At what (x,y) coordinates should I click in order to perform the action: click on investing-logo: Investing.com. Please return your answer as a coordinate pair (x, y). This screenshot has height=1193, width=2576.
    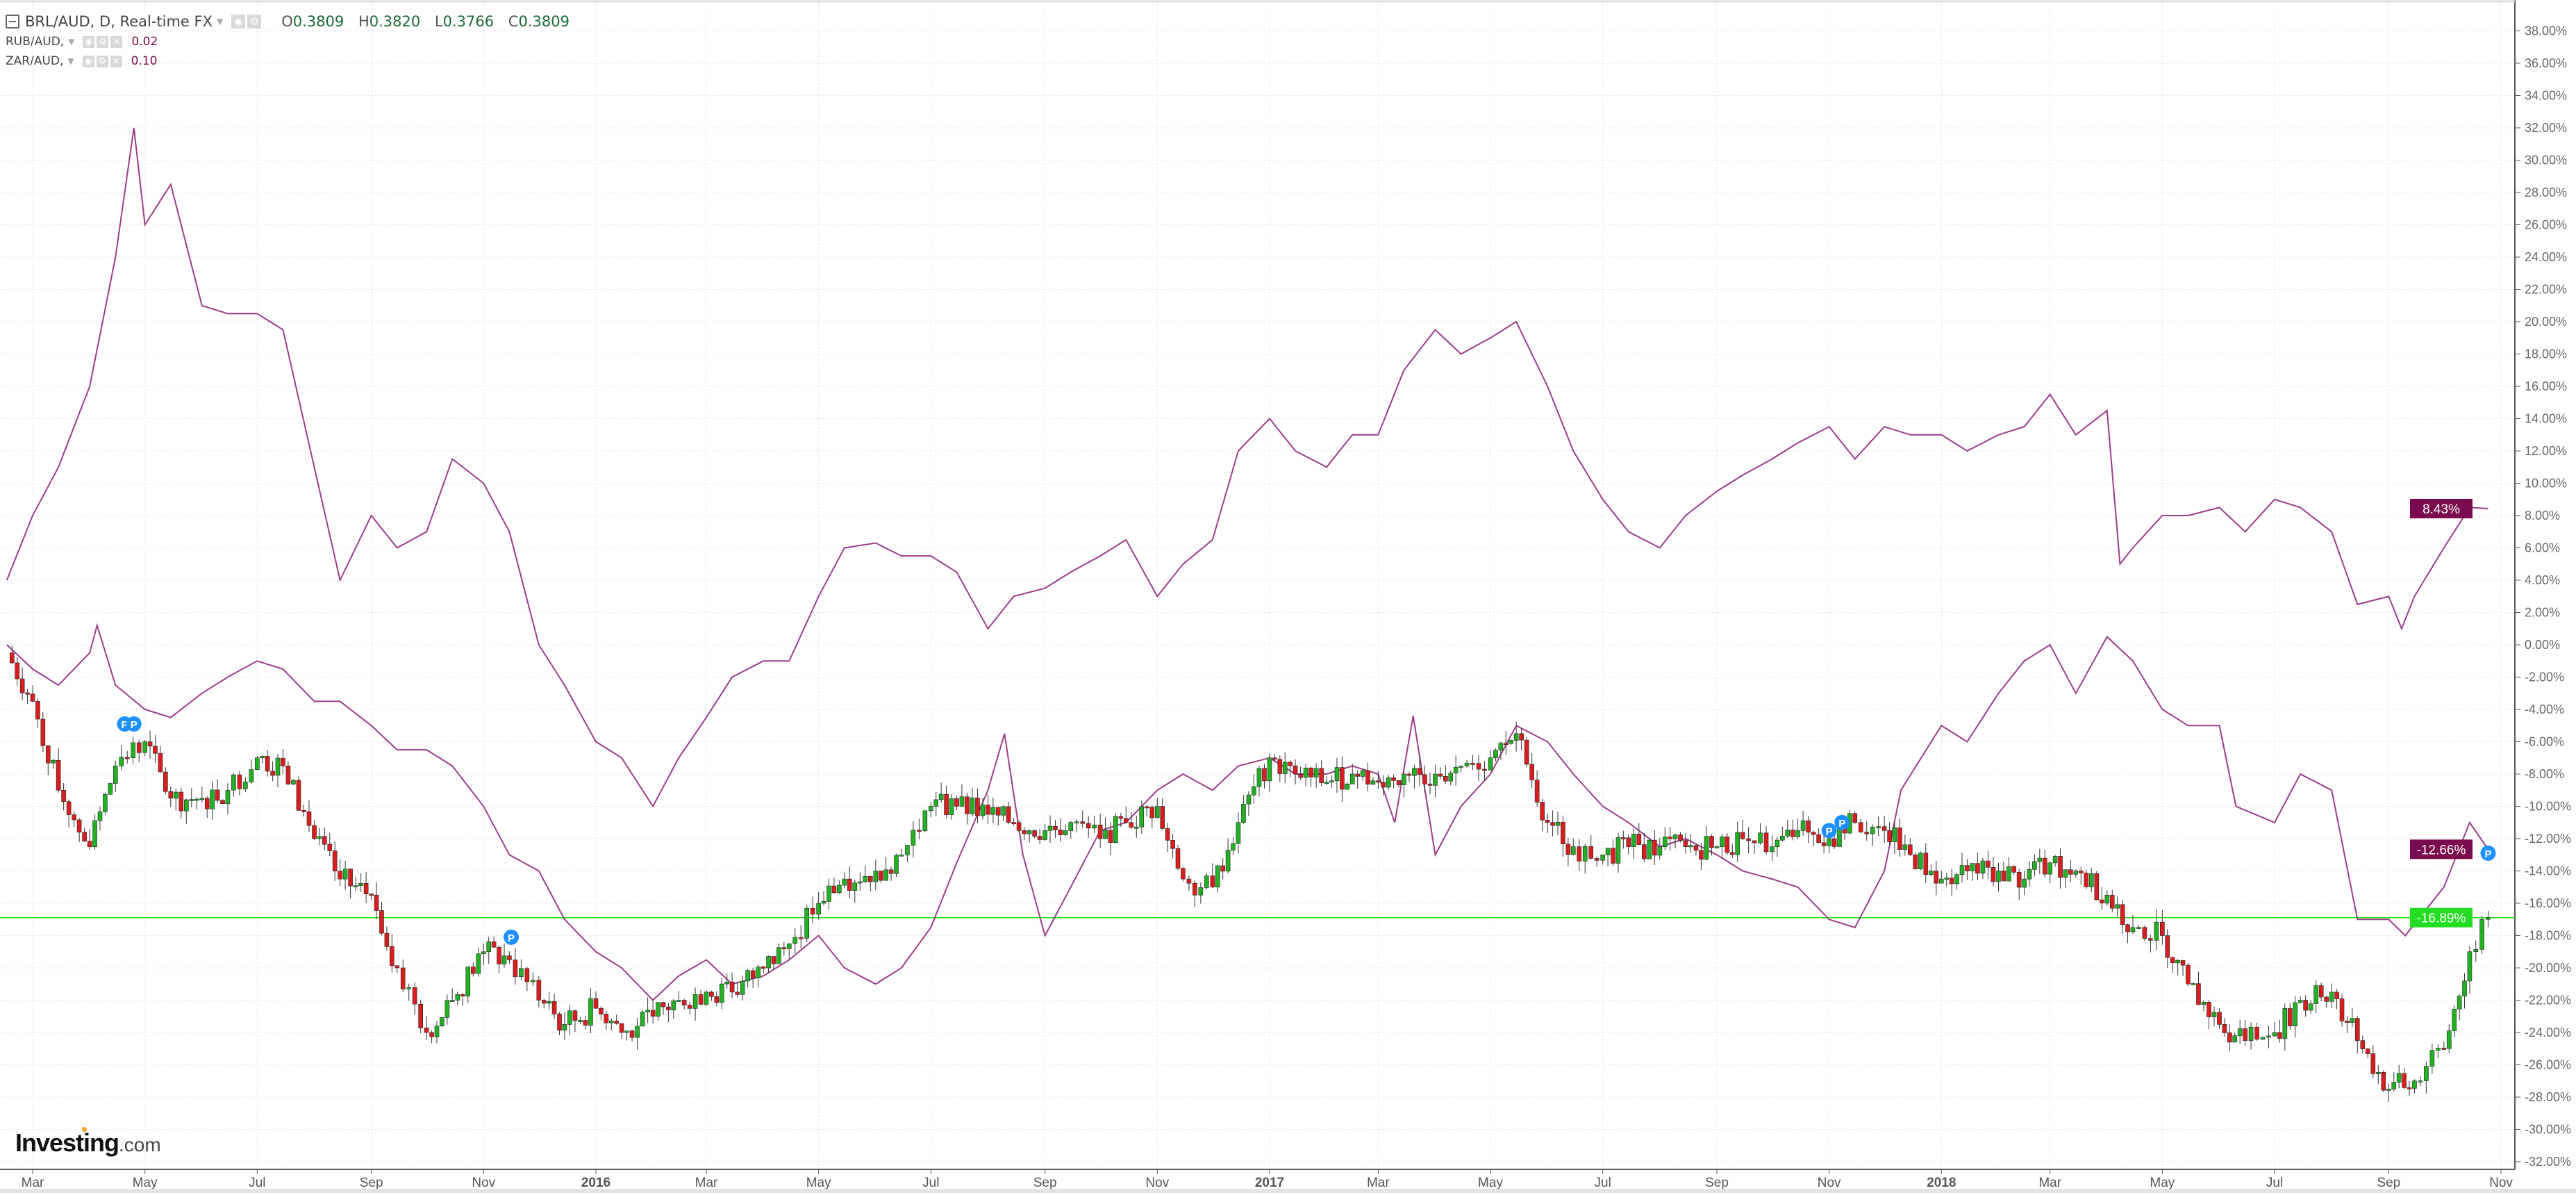
    Looking at the image, I should click on (88, 1142).